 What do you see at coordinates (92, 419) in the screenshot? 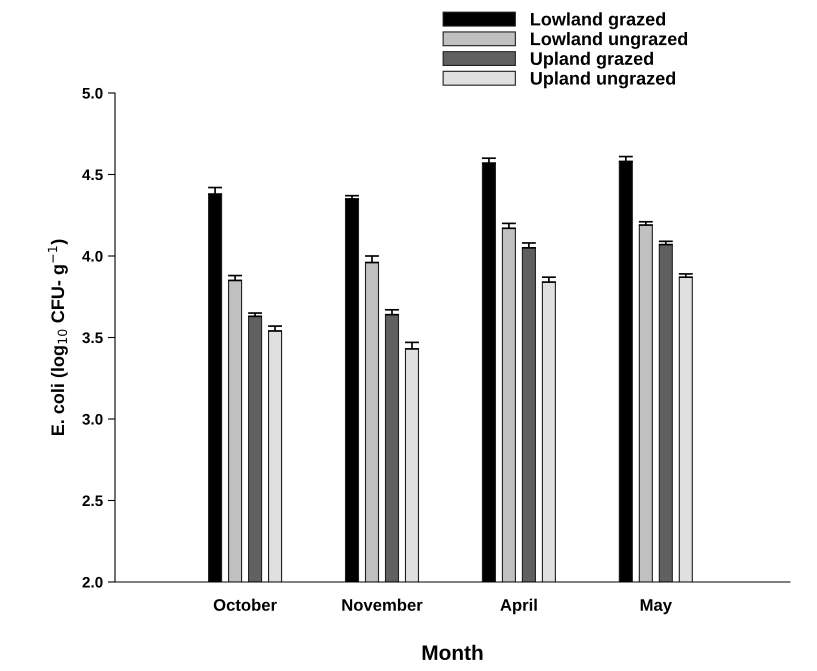
I see `y-tick-label: 3.0` at bounding box center [92, 419].